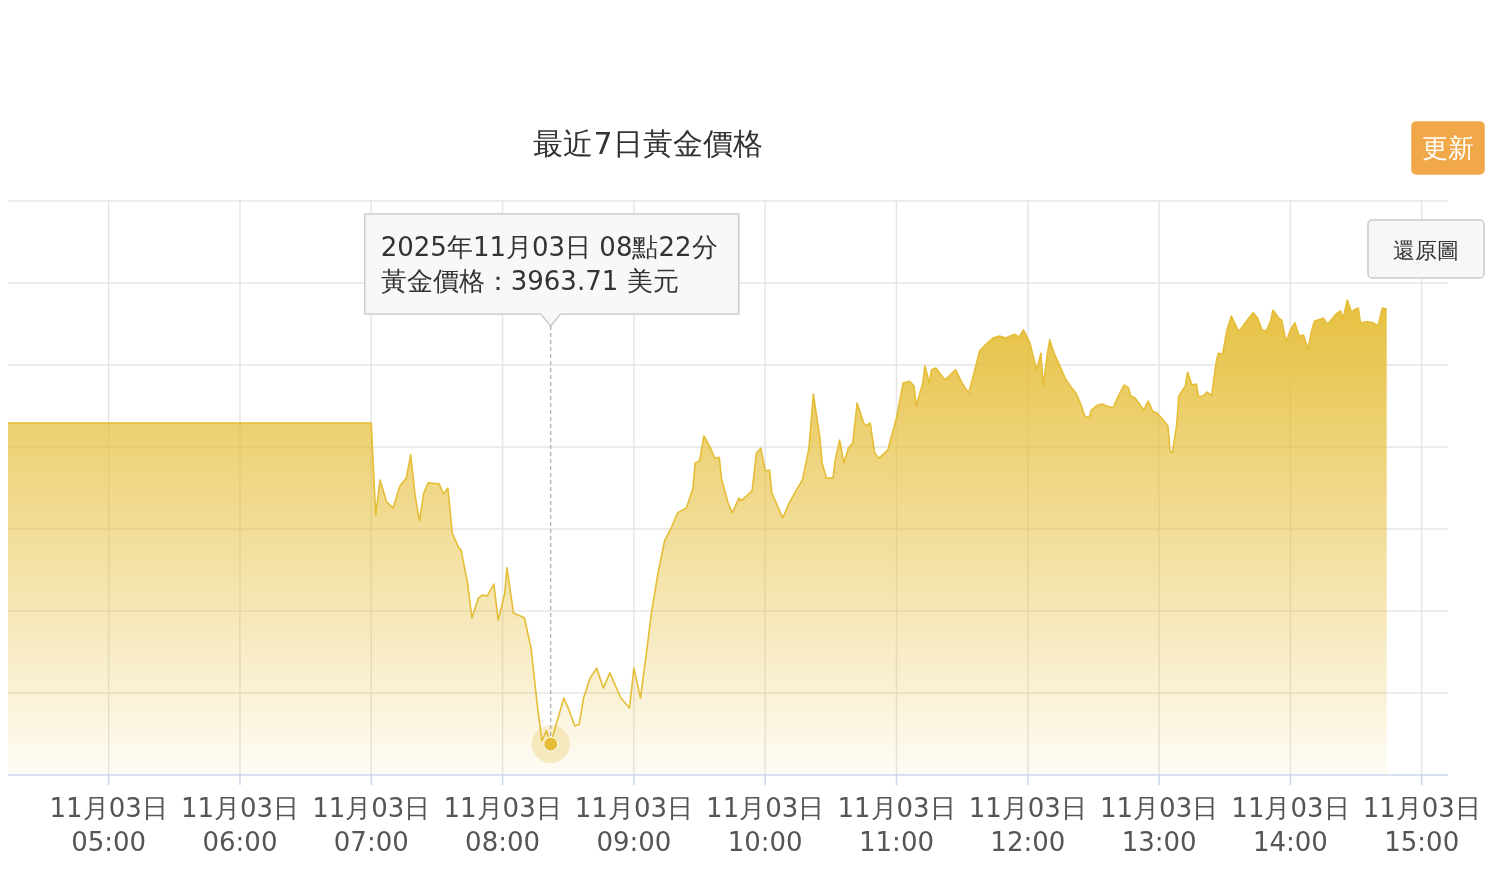  I want to click on x-tick-label: 11月03日 14:00, so click(1290, 825).